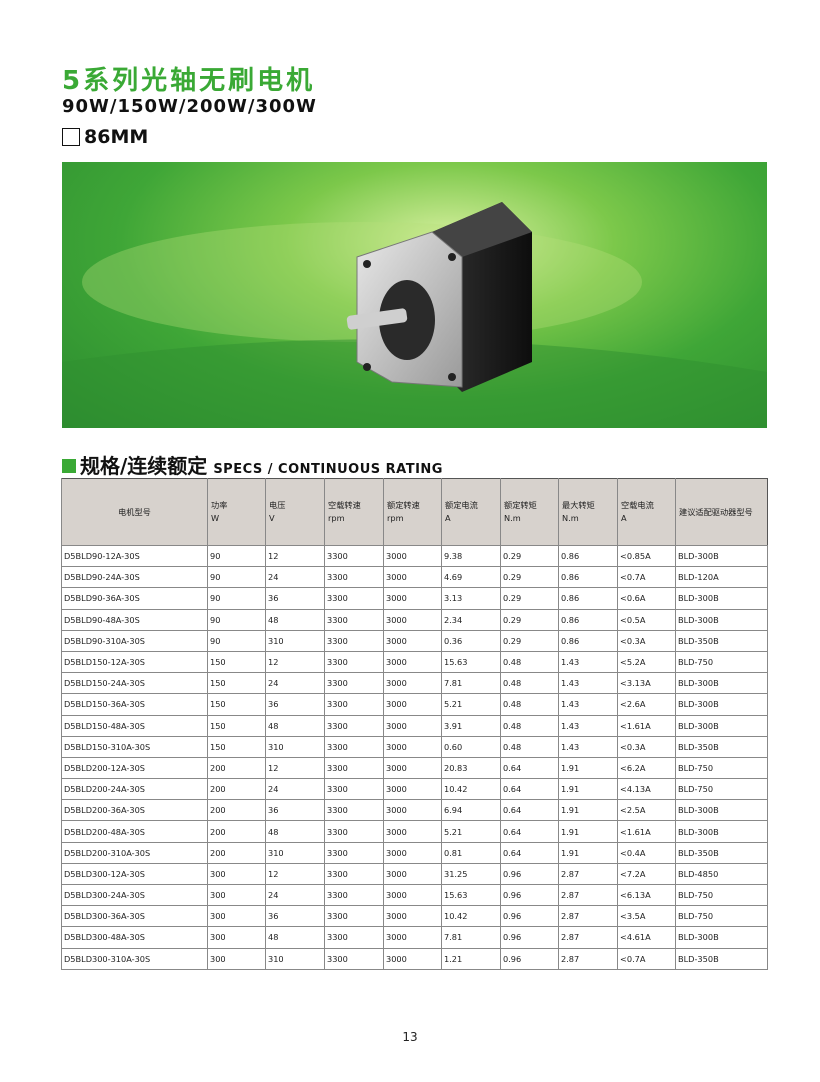 The height and width of the screenshot is (1082, 820). What do you see at coordinates (134, 662) in the screenshot?
I see `table-cell: D5BLD150-12A-30S` at bounding box center [134, 662].